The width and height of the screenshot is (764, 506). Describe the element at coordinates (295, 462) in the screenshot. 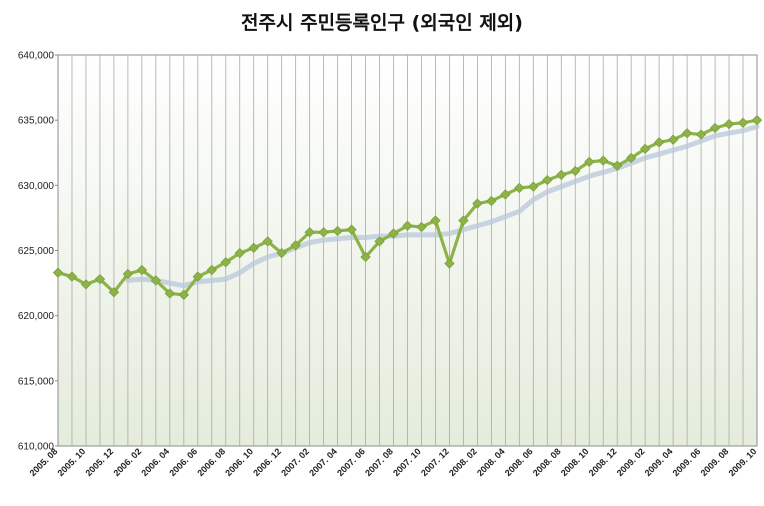

I see `x-tick-label: 2007. 02` at that location.